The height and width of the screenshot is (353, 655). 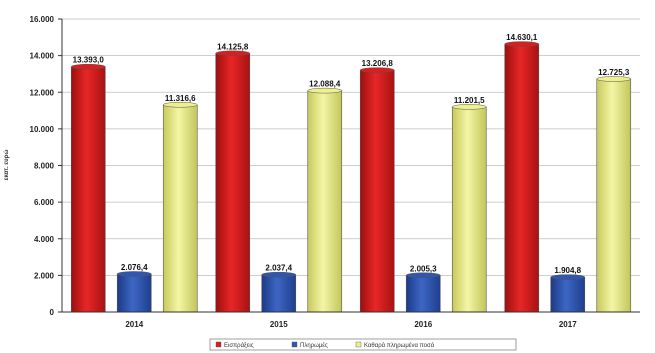 What do you see at coordinates (522, 37) in the screenshot?
I see `data-label: 14.630,1` at bounding box center [522, 37].